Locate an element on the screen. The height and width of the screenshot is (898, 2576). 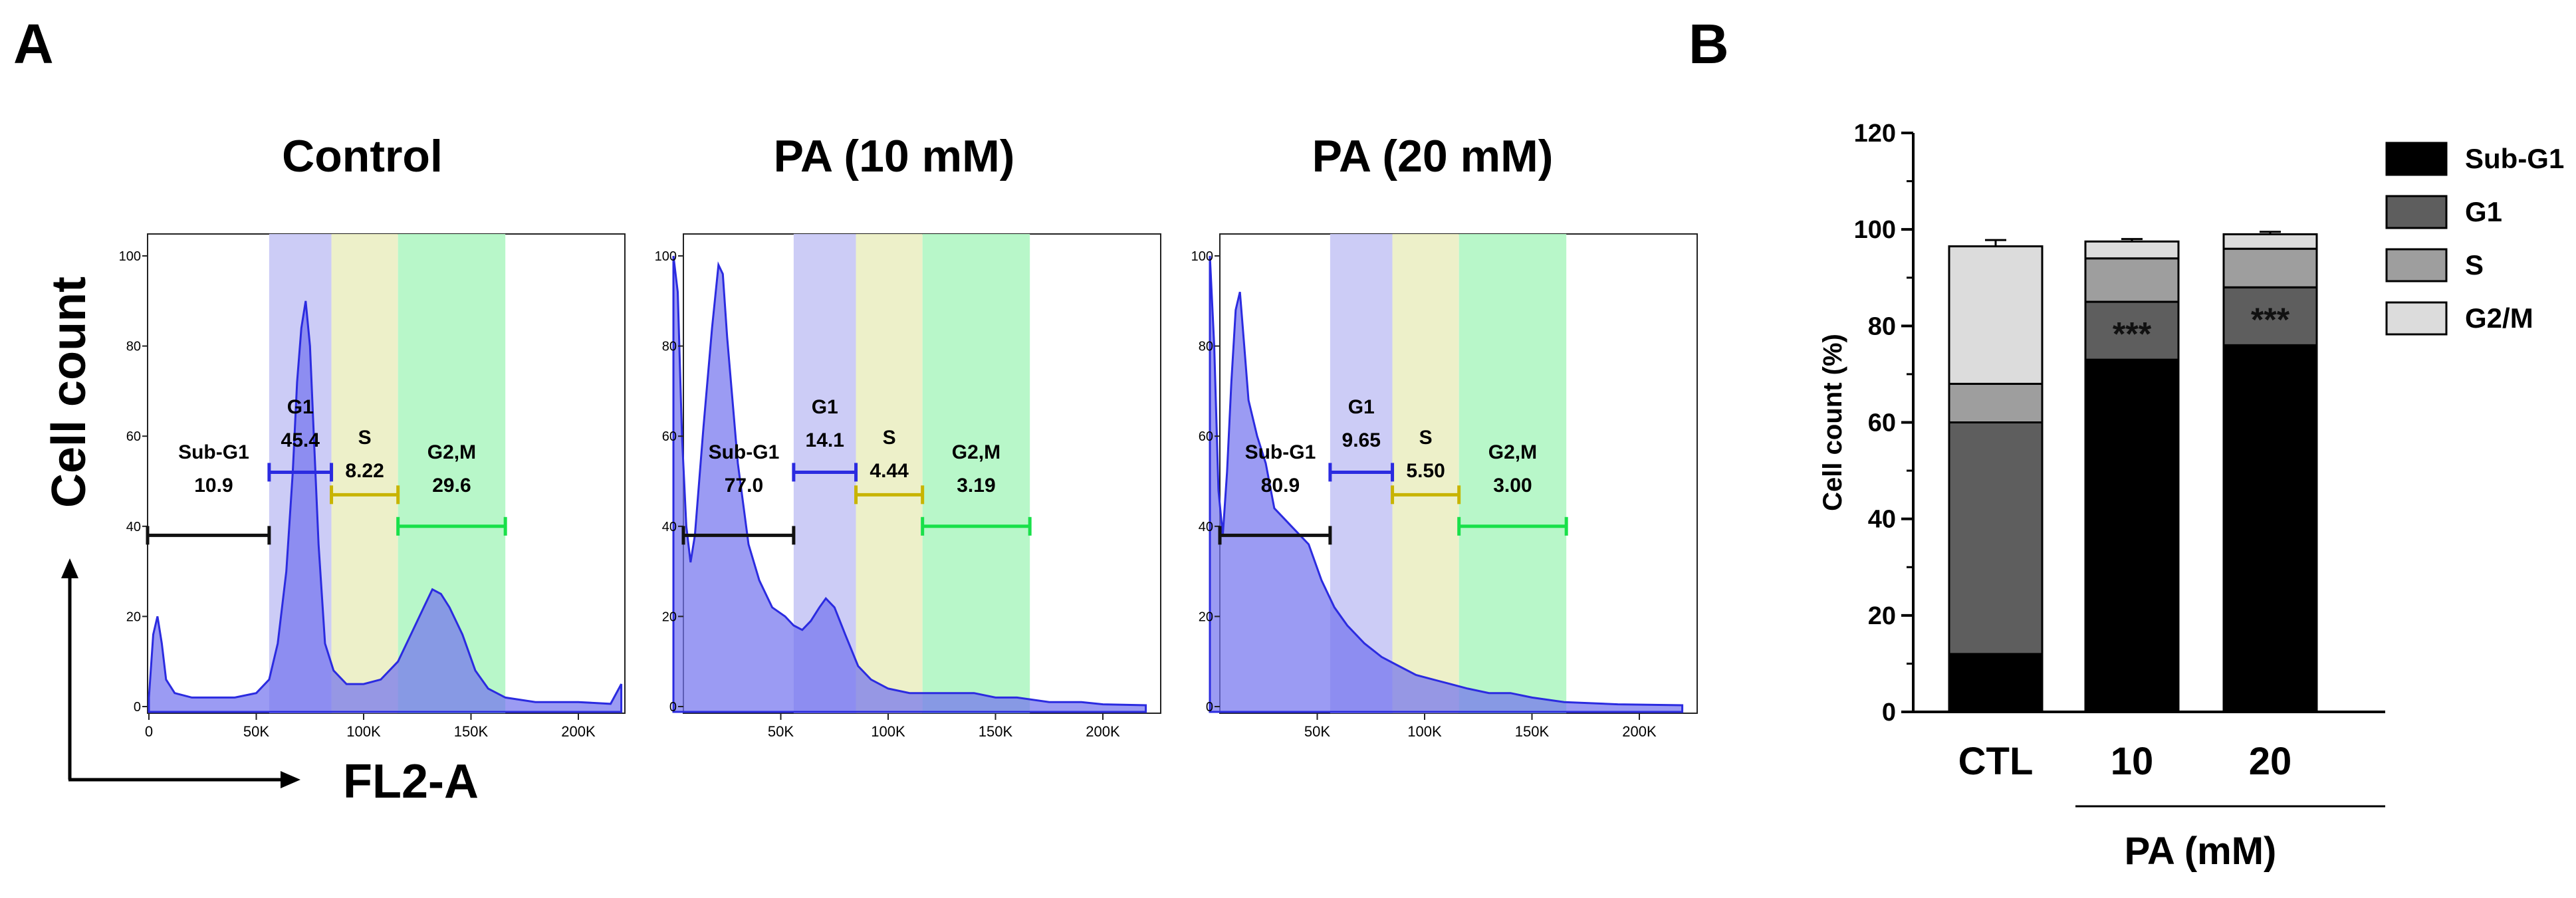
bar-stack-20: 20 is located at coordinates (2270, 507).